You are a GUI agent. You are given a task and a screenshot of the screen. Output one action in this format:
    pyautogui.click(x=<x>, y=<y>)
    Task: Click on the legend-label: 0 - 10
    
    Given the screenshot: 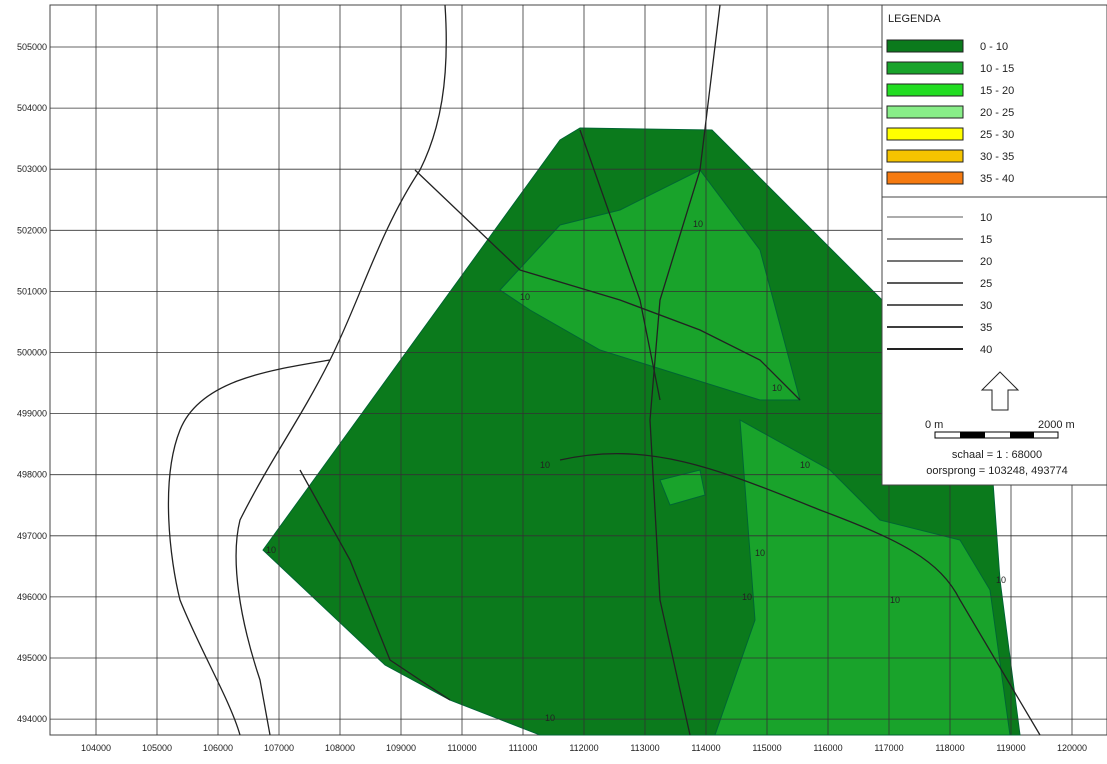 What is the action you would take?
    pyautogui.click(x=994, y=47)
    